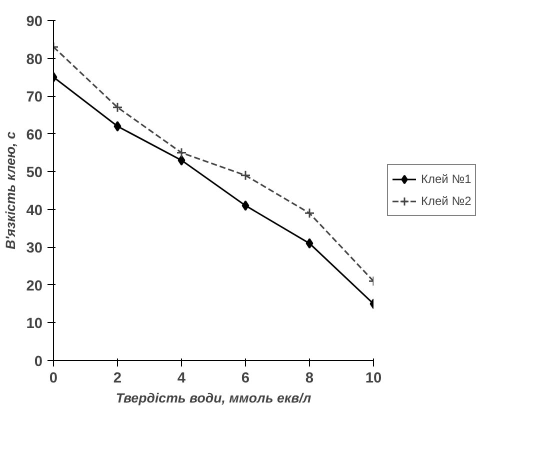  What do you see at coordinates (309, 378) in the screenshot?
I see `x-tick-label: 8` at bounding box center [309, 378].